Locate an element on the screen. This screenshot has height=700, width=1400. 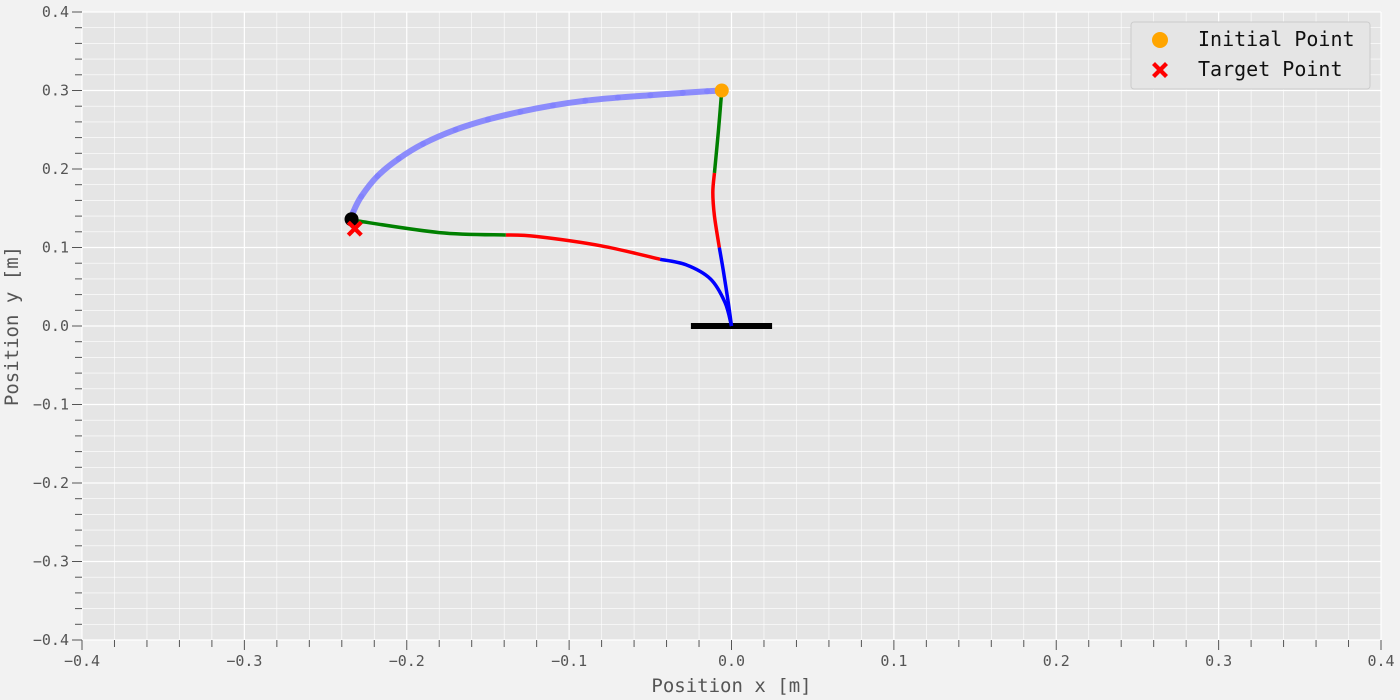
legend-box is located at coordinates (1250, 55).